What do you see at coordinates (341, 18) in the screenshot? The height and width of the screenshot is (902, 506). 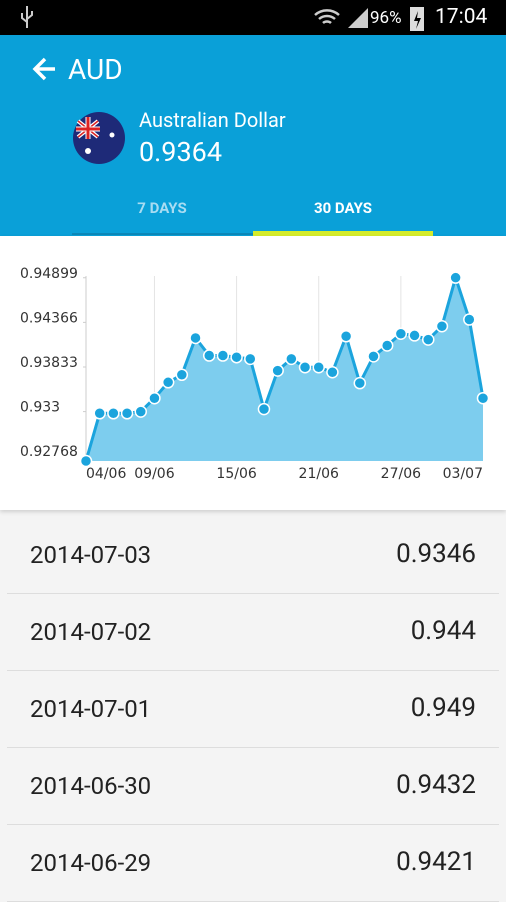 I see `signal-icons` at bounding box center [341, 18].